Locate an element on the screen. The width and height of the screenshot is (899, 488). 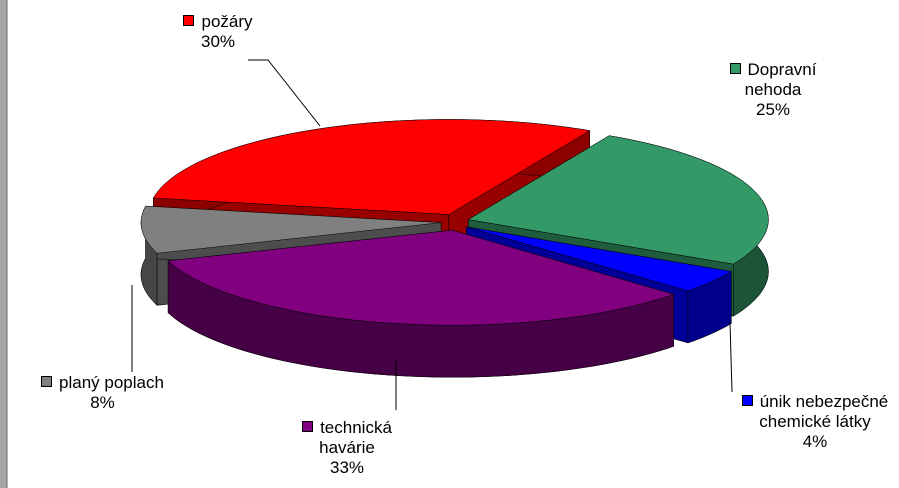
data-label: únik nebezpečné chemické látky 4% is located at coordinates (815, 422).